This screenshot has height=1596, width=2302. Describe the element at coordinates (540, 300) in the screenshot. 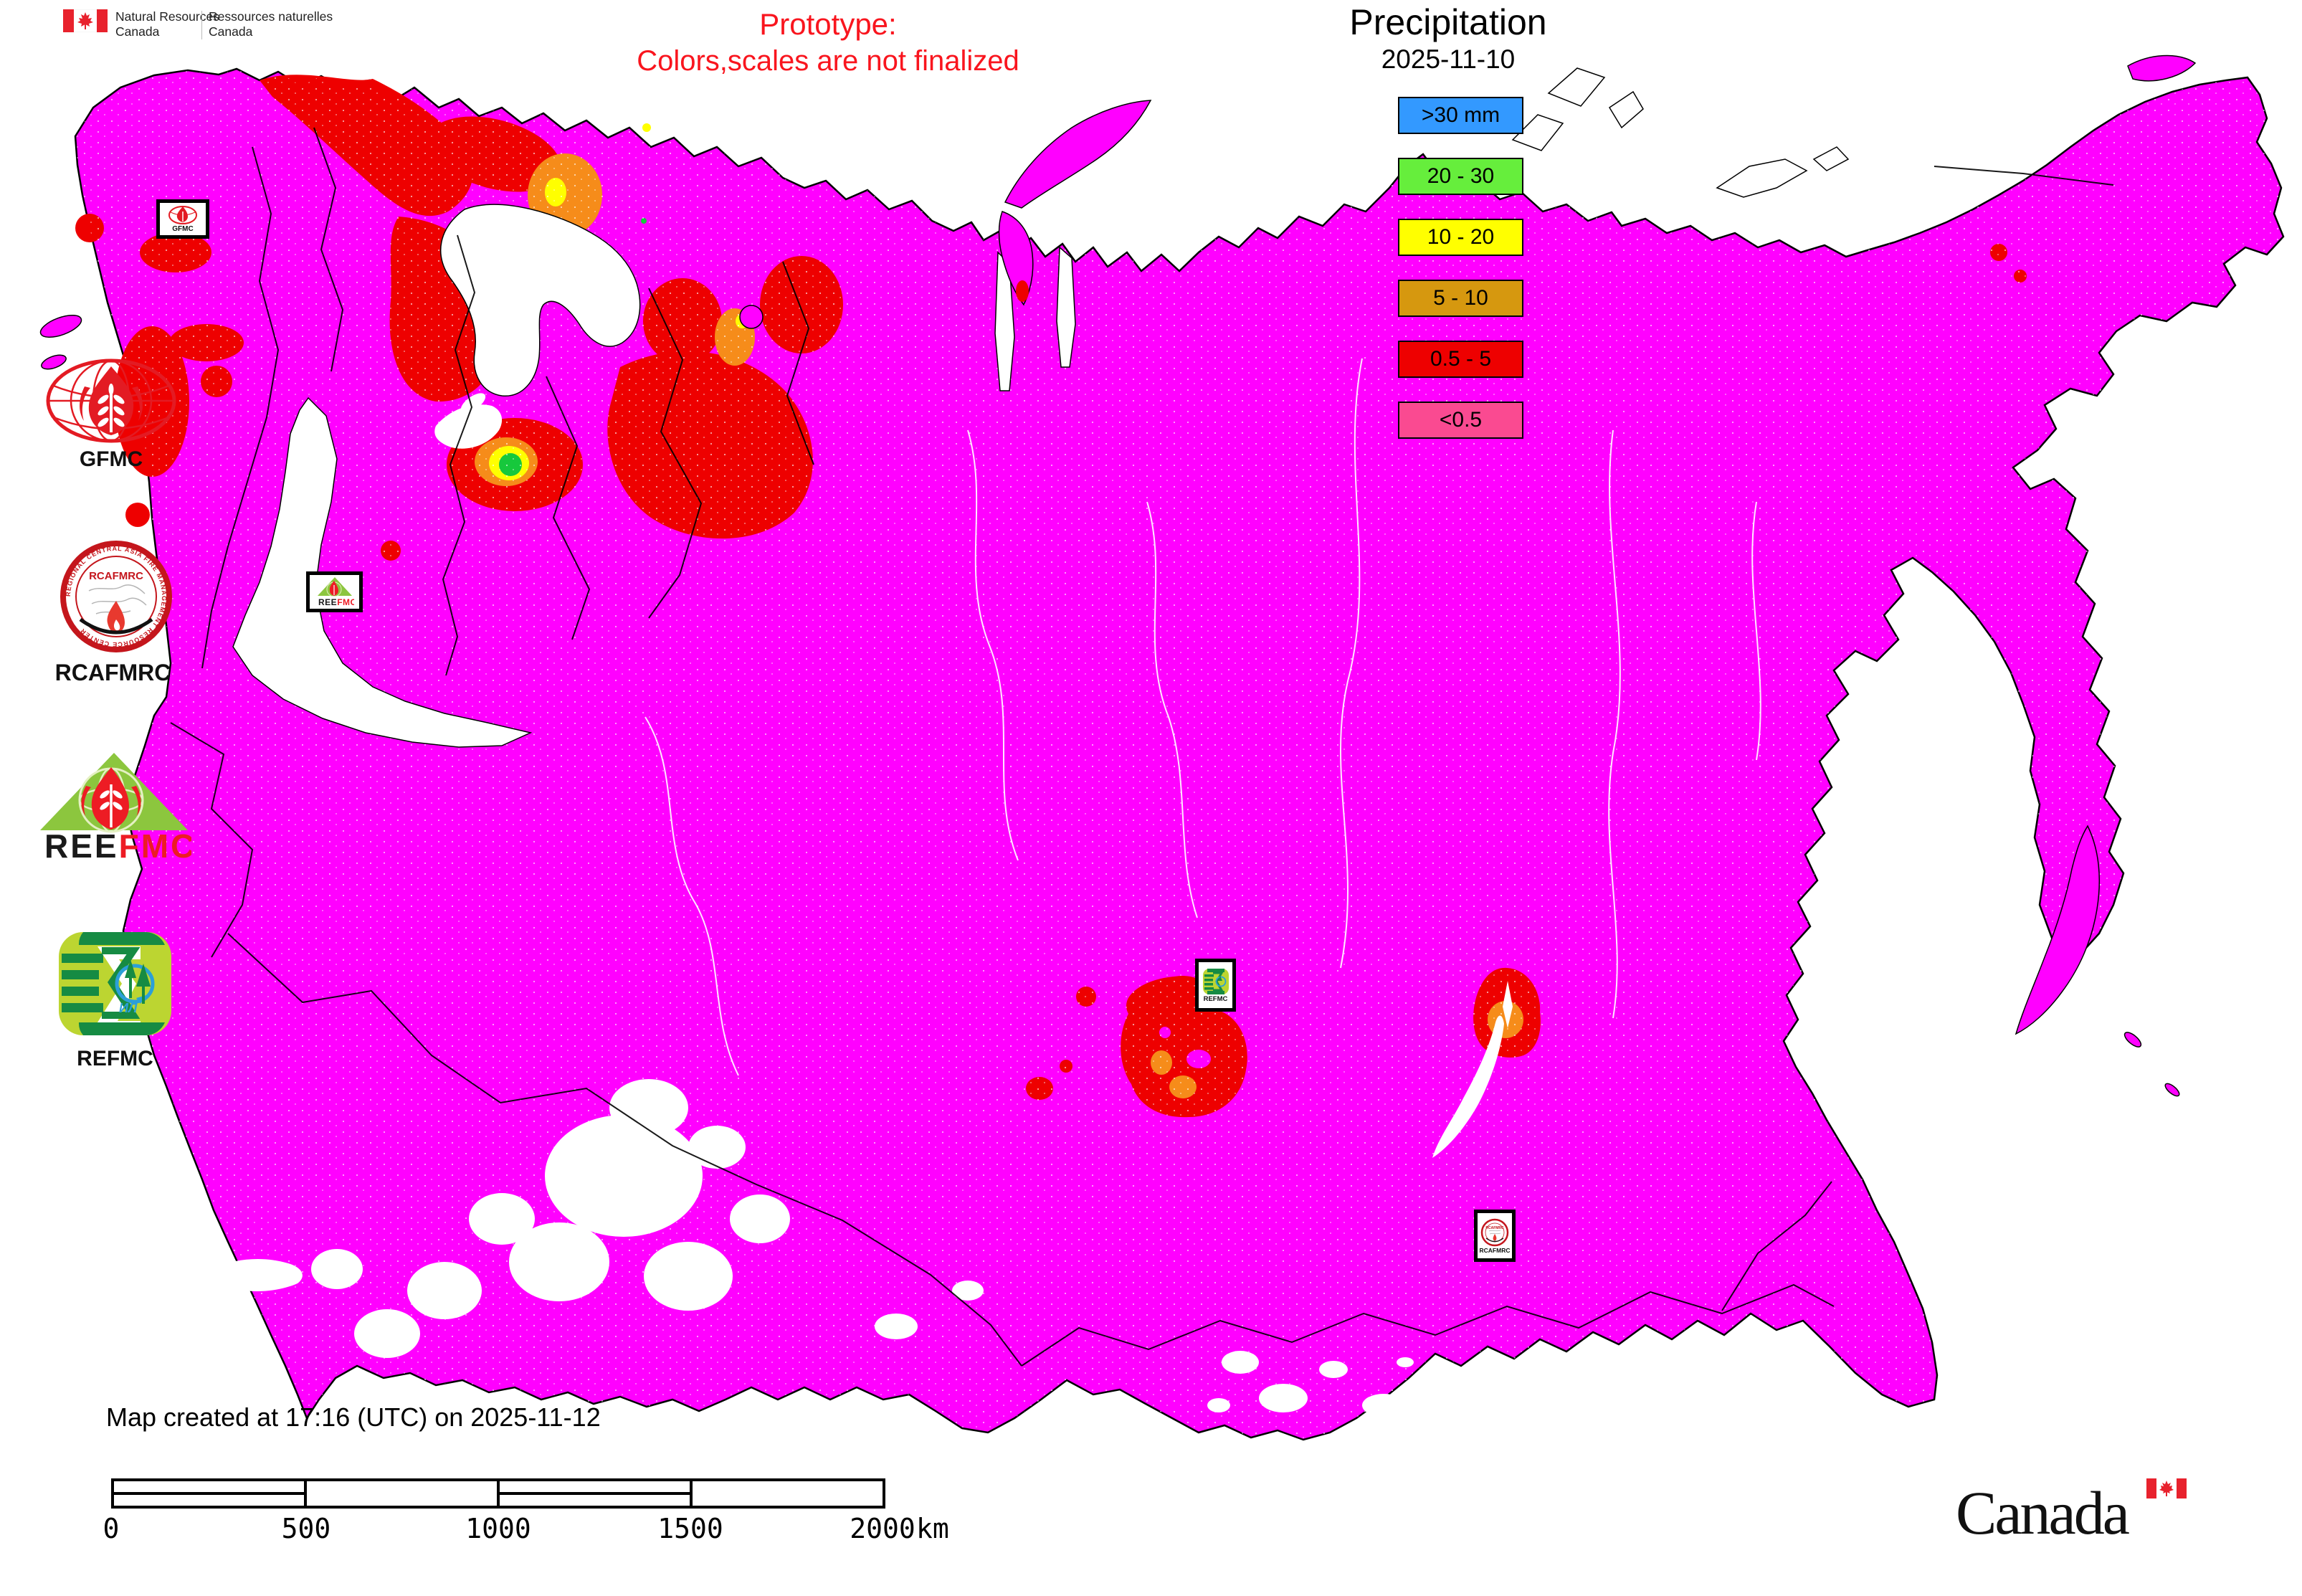

I see `white-sea` at that location.